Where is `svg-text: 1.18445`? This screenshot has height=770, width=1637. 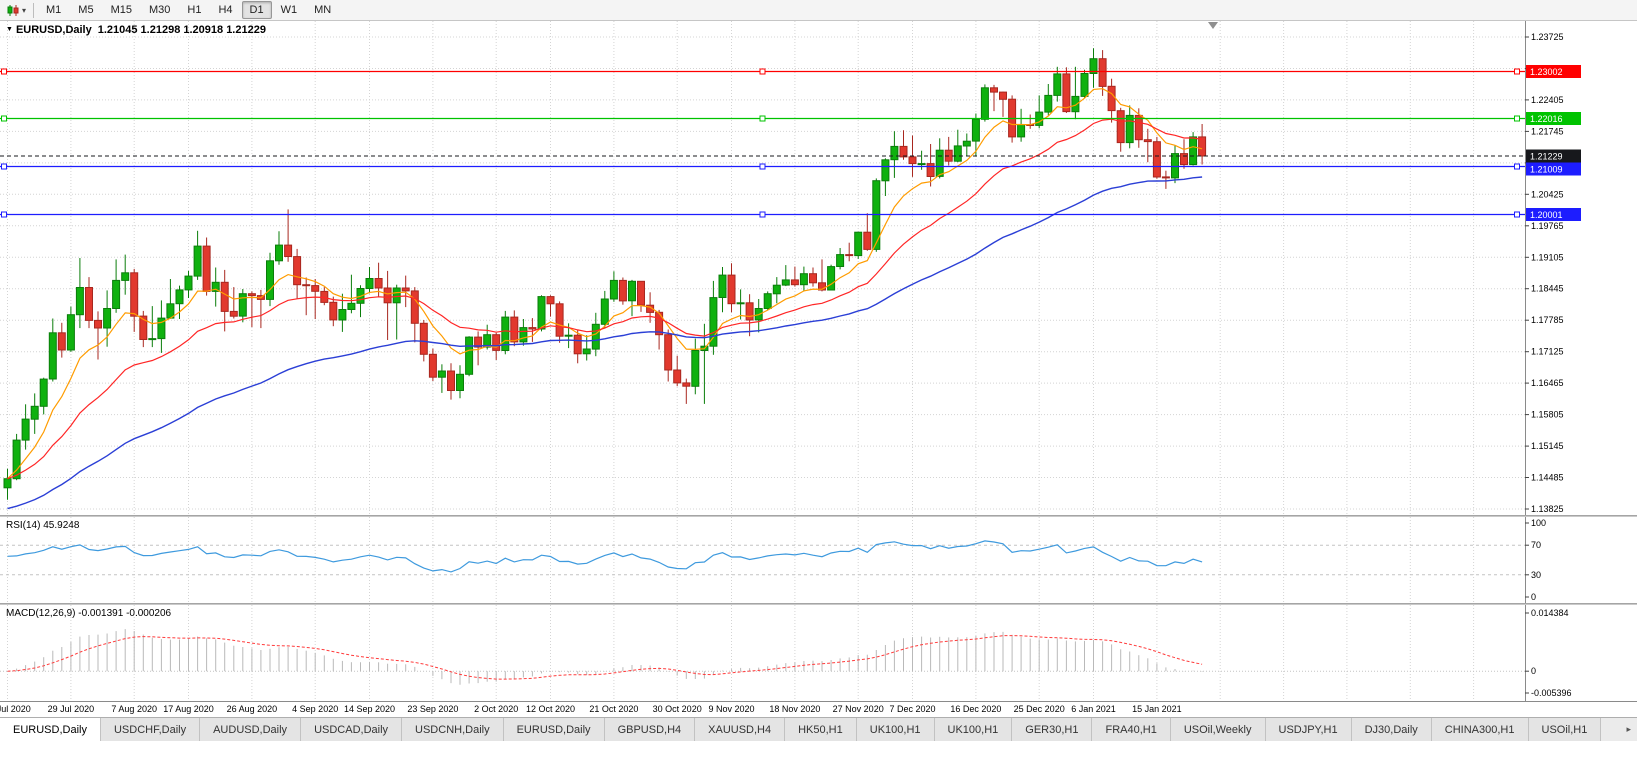
svg-text: 1.18445 is located at coordinates (1547, 289).